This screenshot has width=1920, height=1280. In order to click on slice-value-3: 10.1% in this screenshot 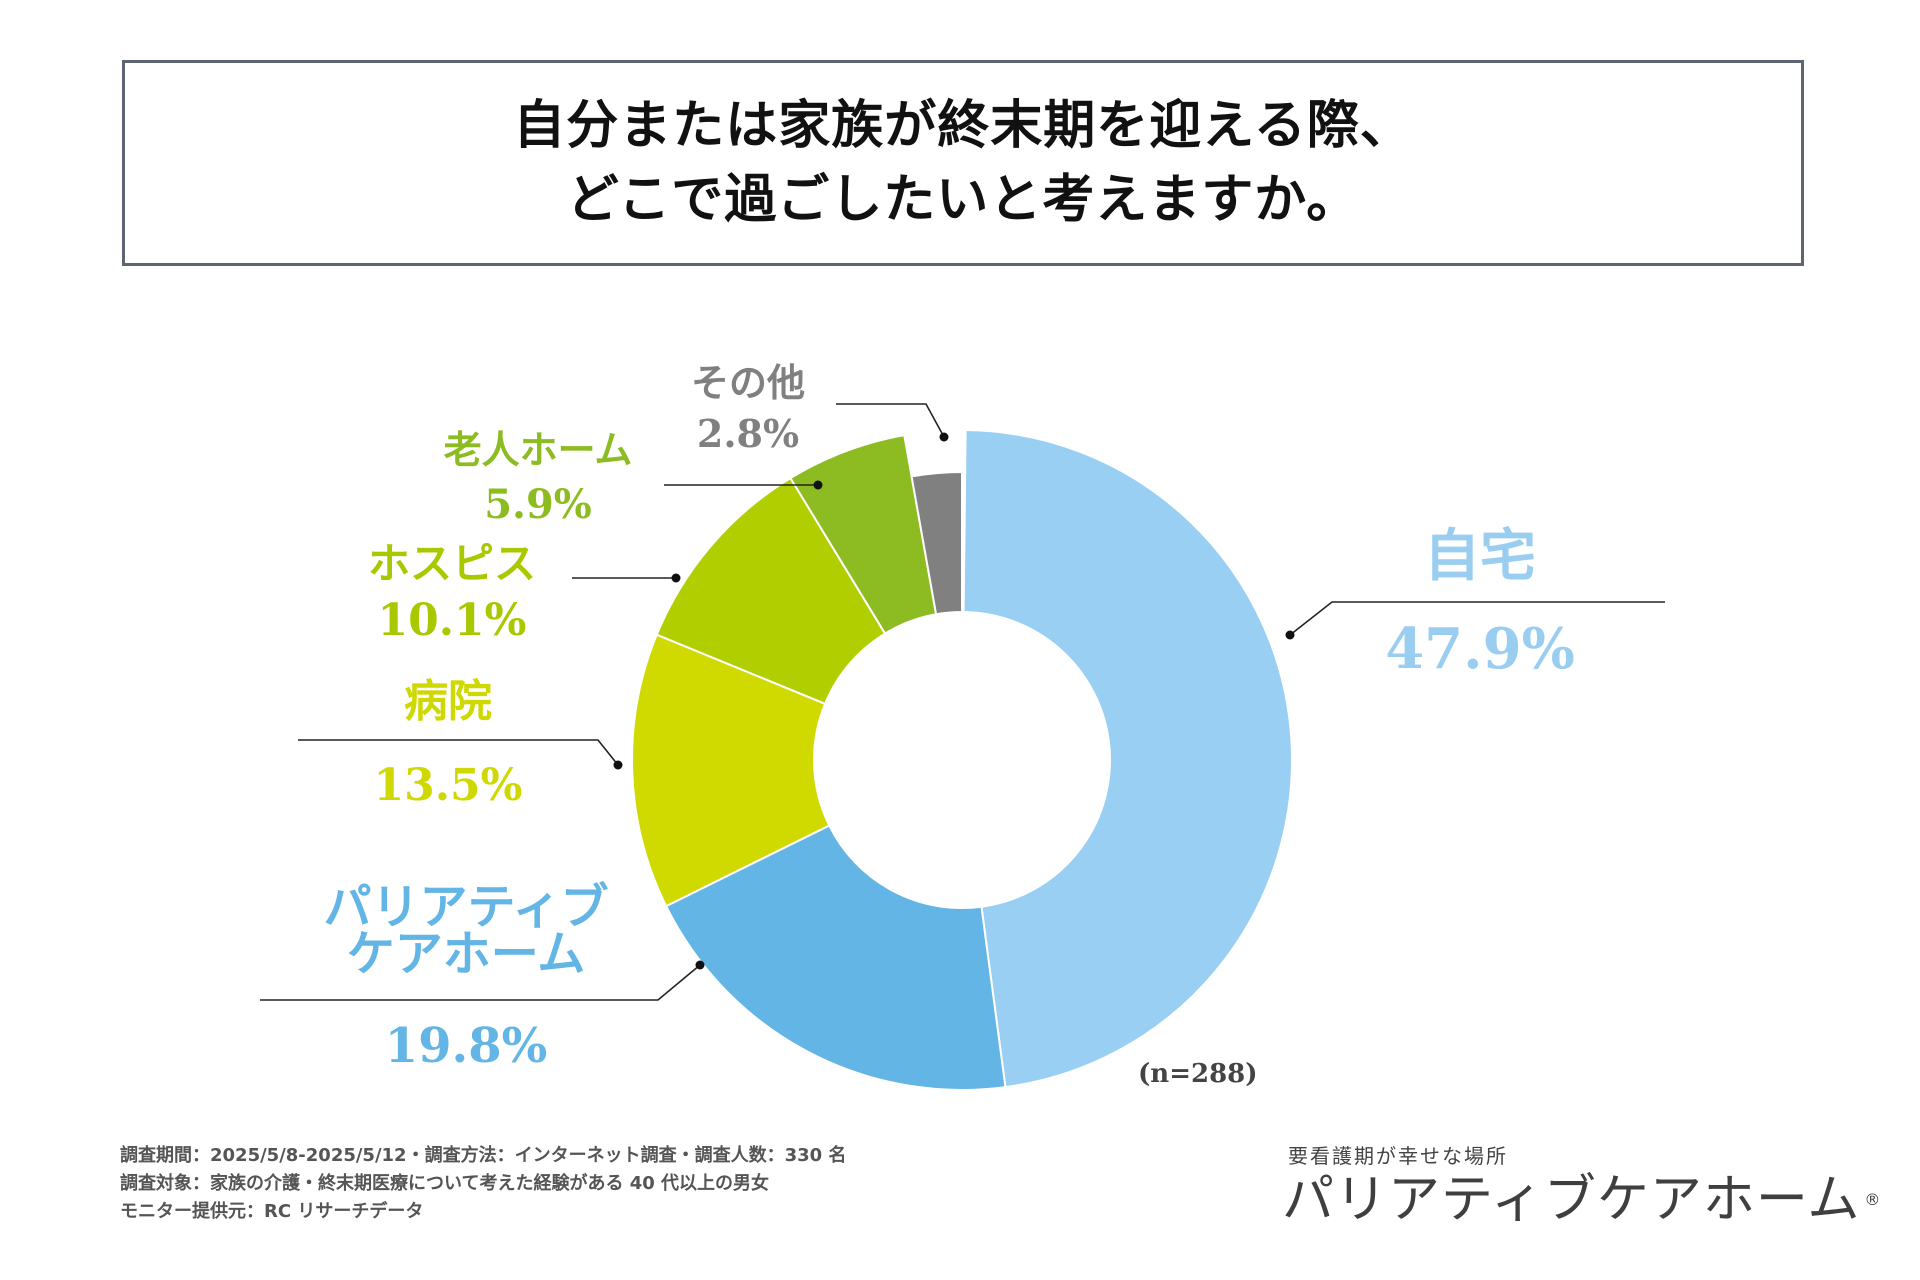, I will do `click(452, 620)`.